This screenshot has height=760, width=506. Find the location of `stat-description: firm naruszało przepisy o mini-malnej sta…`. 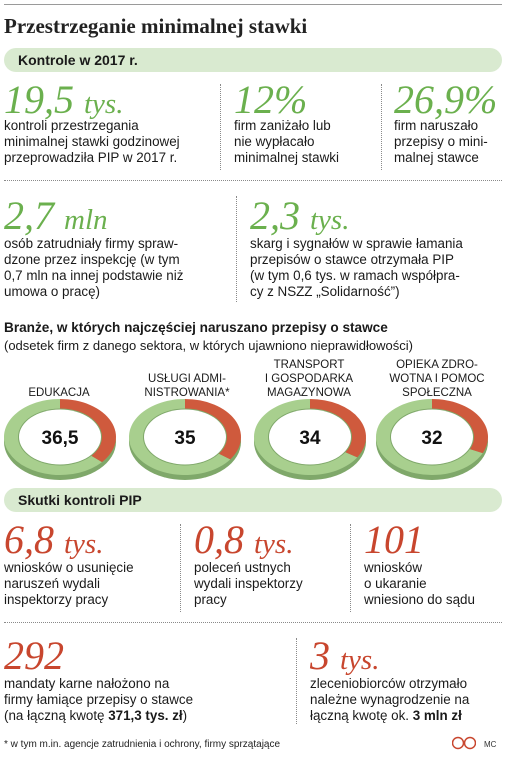

stat-description: firm naruszało przepisy o mini-malnej sta… is located at coordinates (441, 141).